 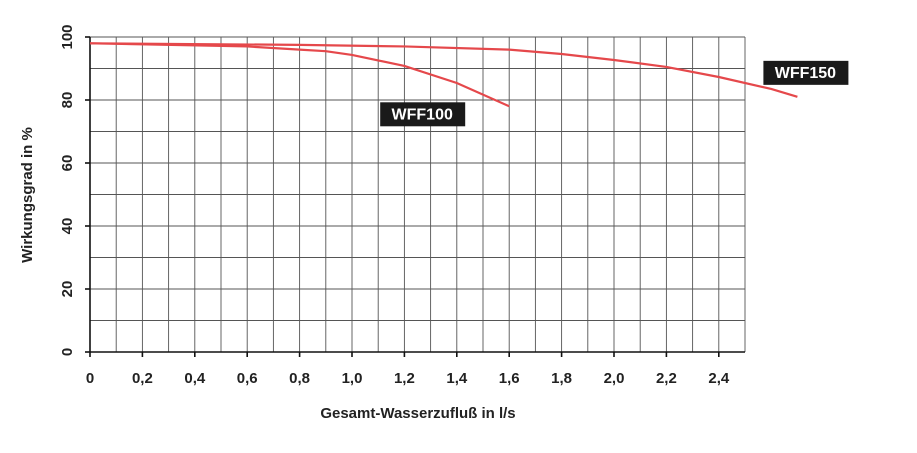 I want to click on y-tick-label: 100, so click(x=67, y=36).